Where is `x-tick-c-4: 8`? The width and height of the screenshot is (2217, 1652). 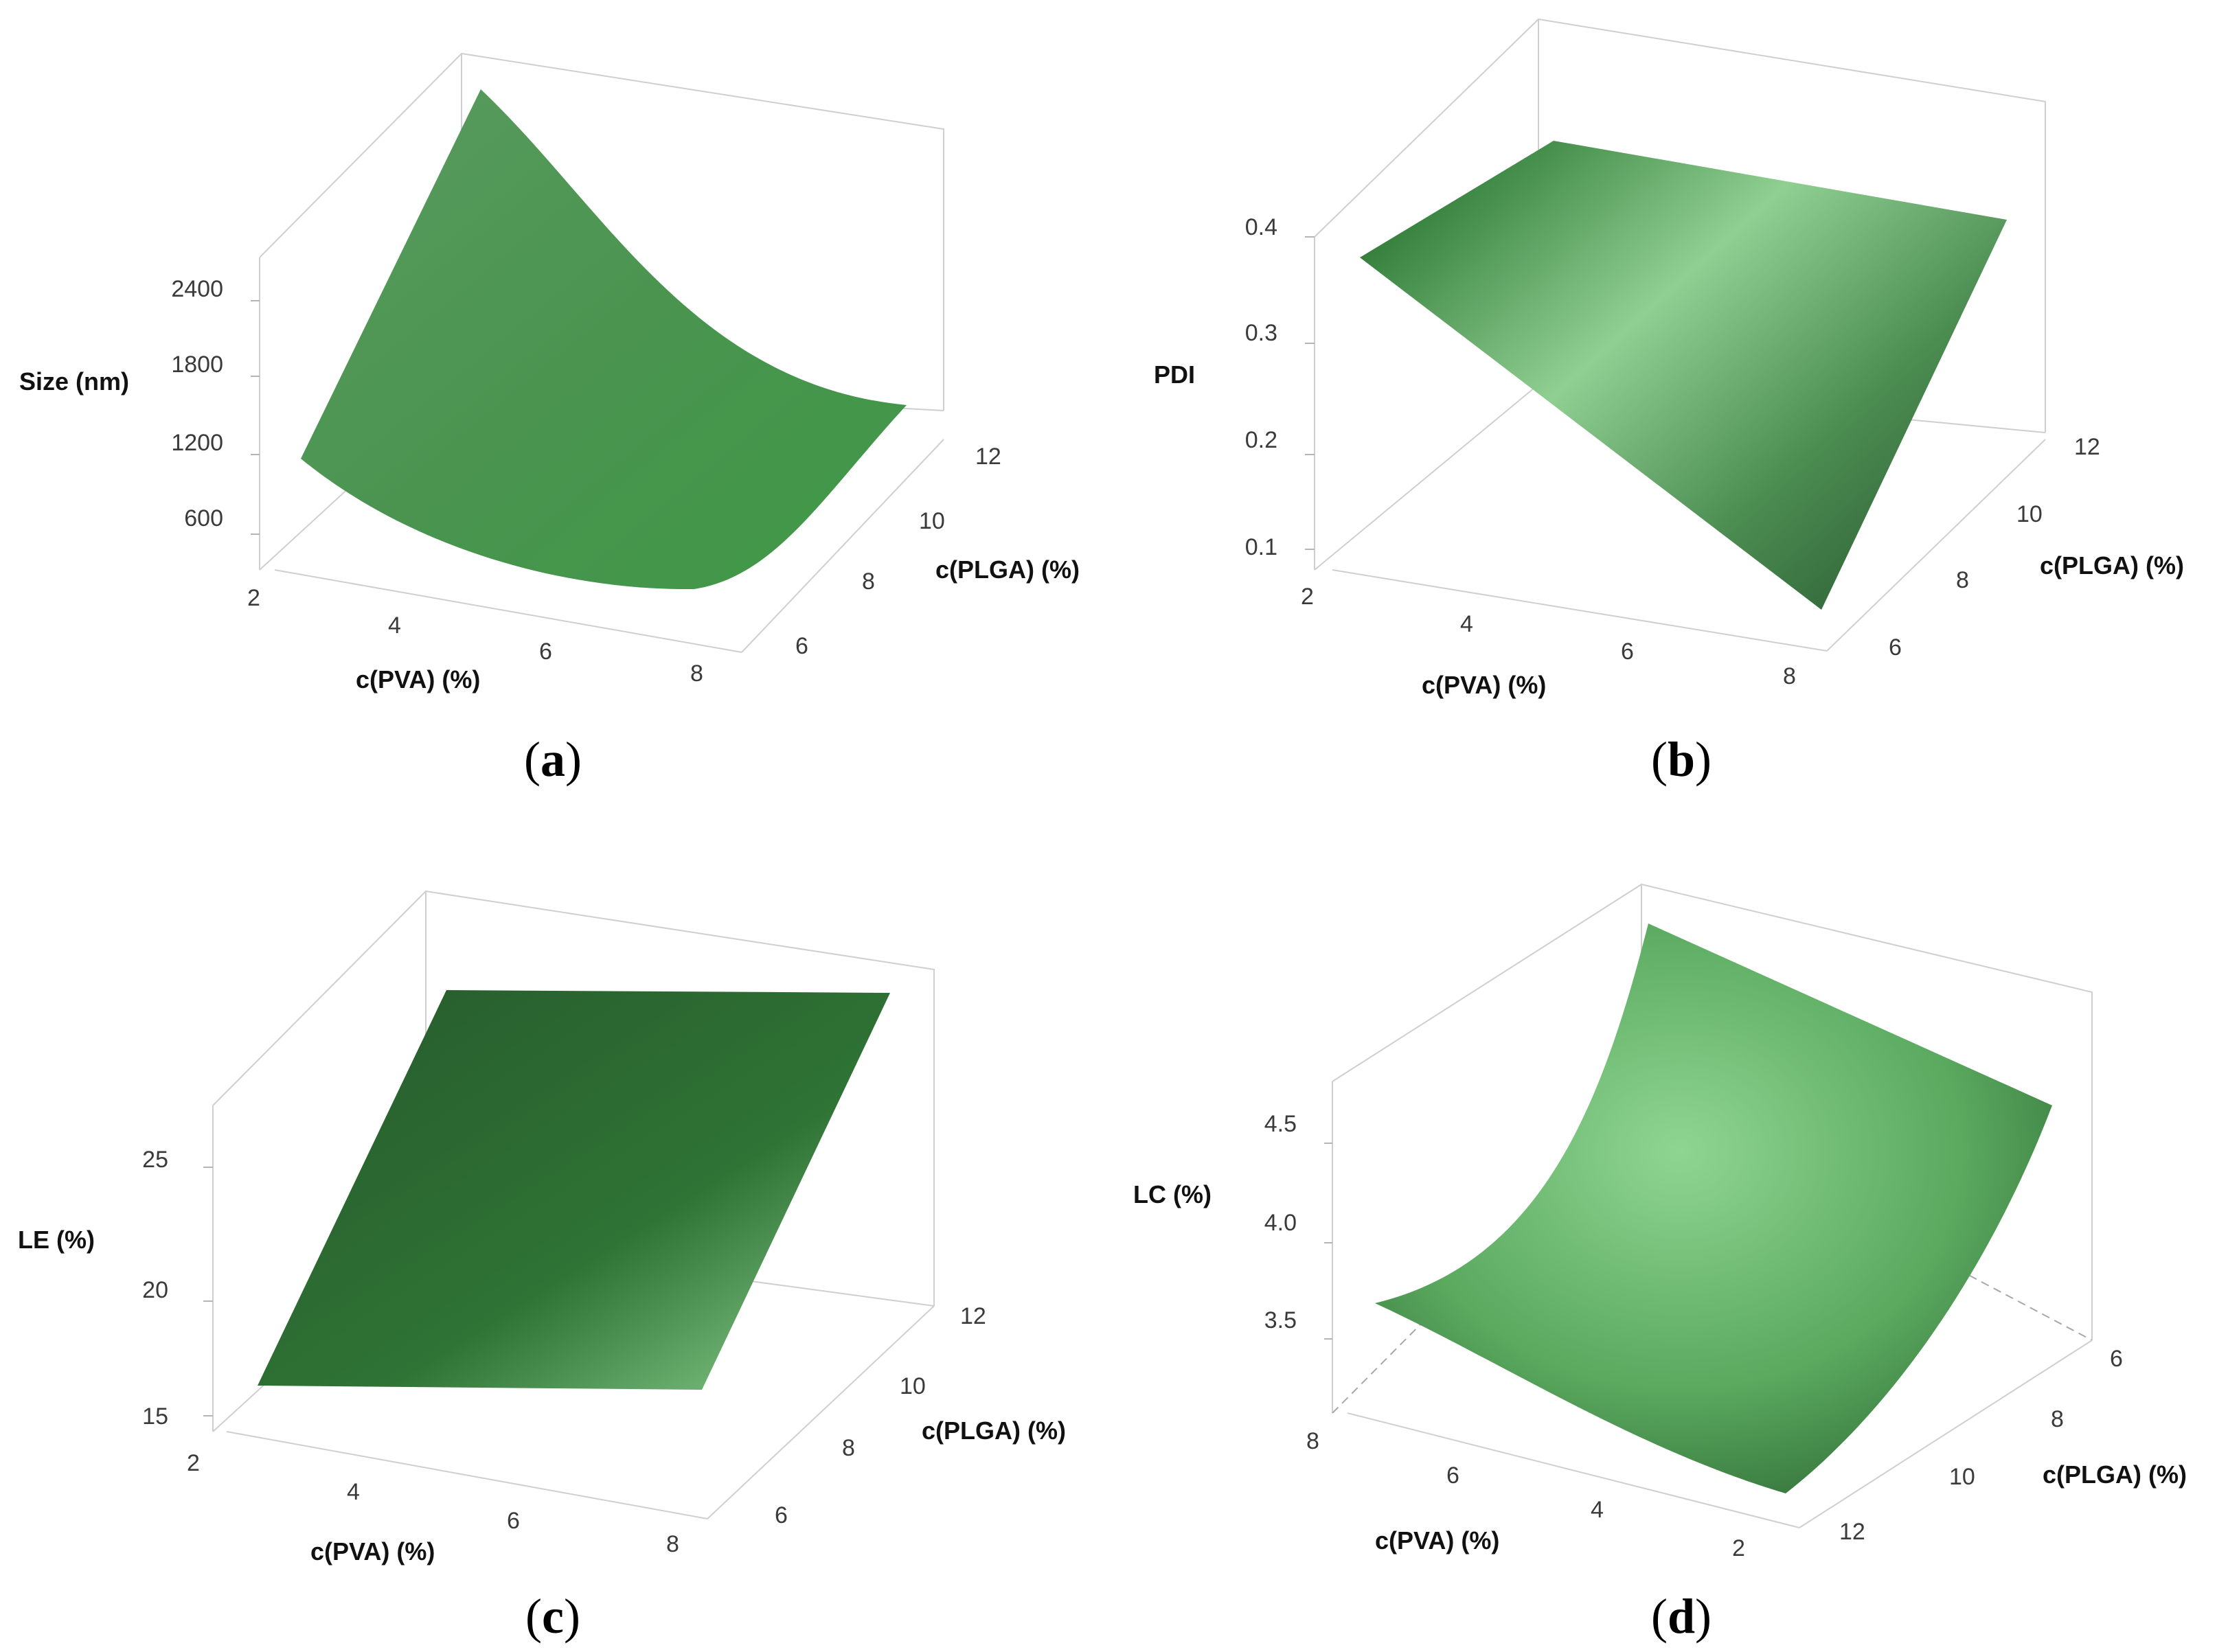
x-tick-c-4: 8 is located at coordinates (672, 1544).